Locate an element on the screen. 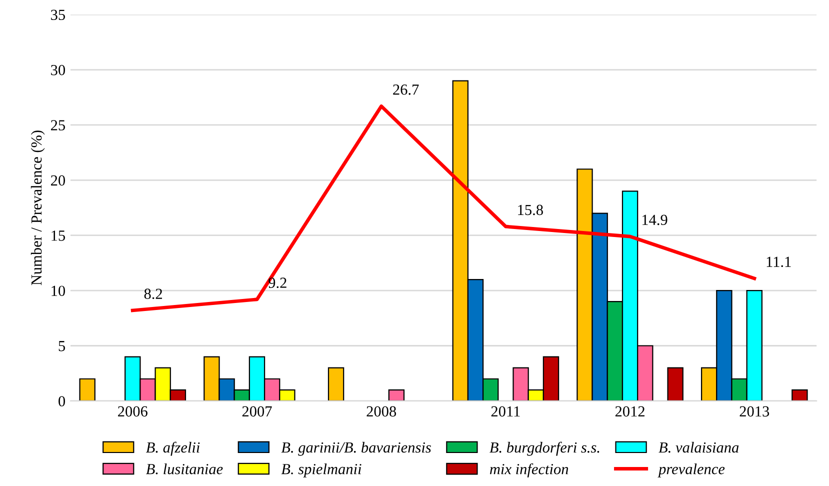 The height and width of the screenshot is (486, 829). data-label: 26.7 is located at coordinates (406, 89).